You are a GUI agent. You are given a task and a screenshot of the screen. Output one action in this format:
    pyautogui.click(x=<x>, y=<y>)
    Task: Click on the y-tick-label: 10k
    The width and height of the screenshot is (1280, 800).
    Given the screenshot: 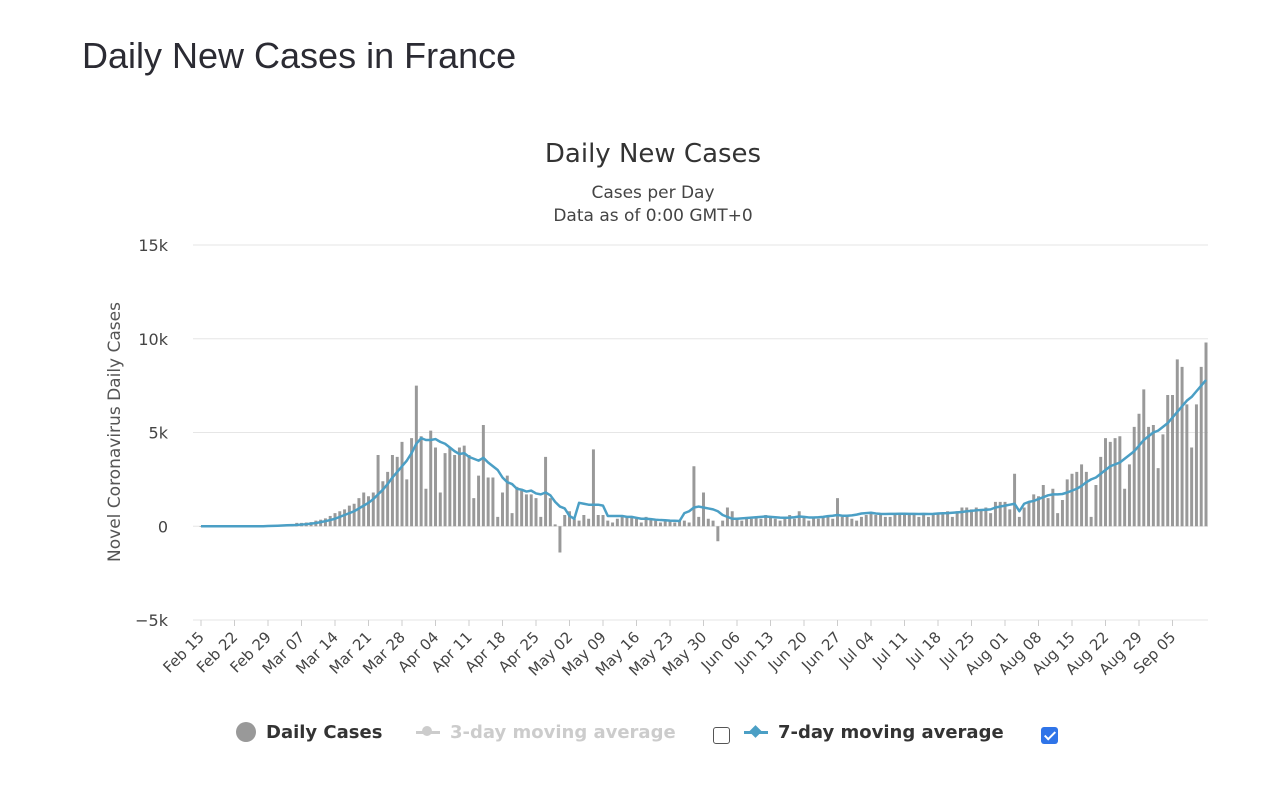 What is the action you would take?
    pyautogui.click(x=153, y=339)
    